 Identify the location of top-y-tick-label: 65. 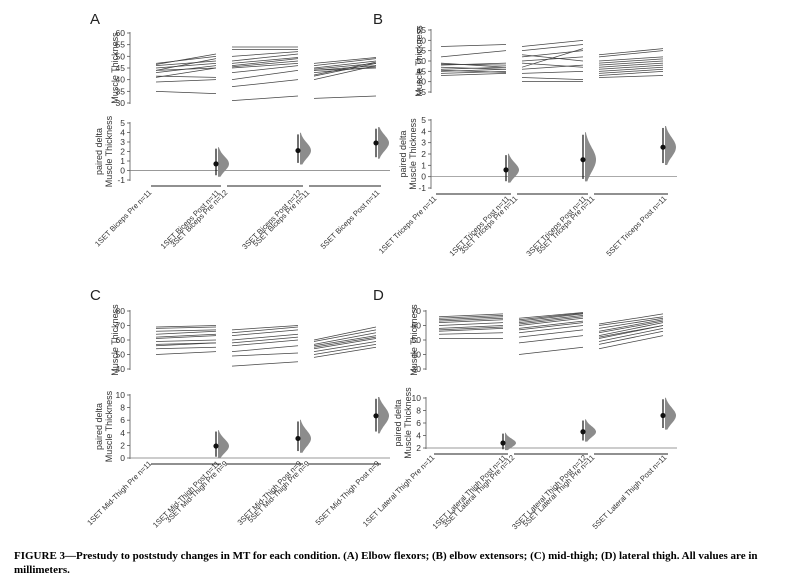
(422, 30).